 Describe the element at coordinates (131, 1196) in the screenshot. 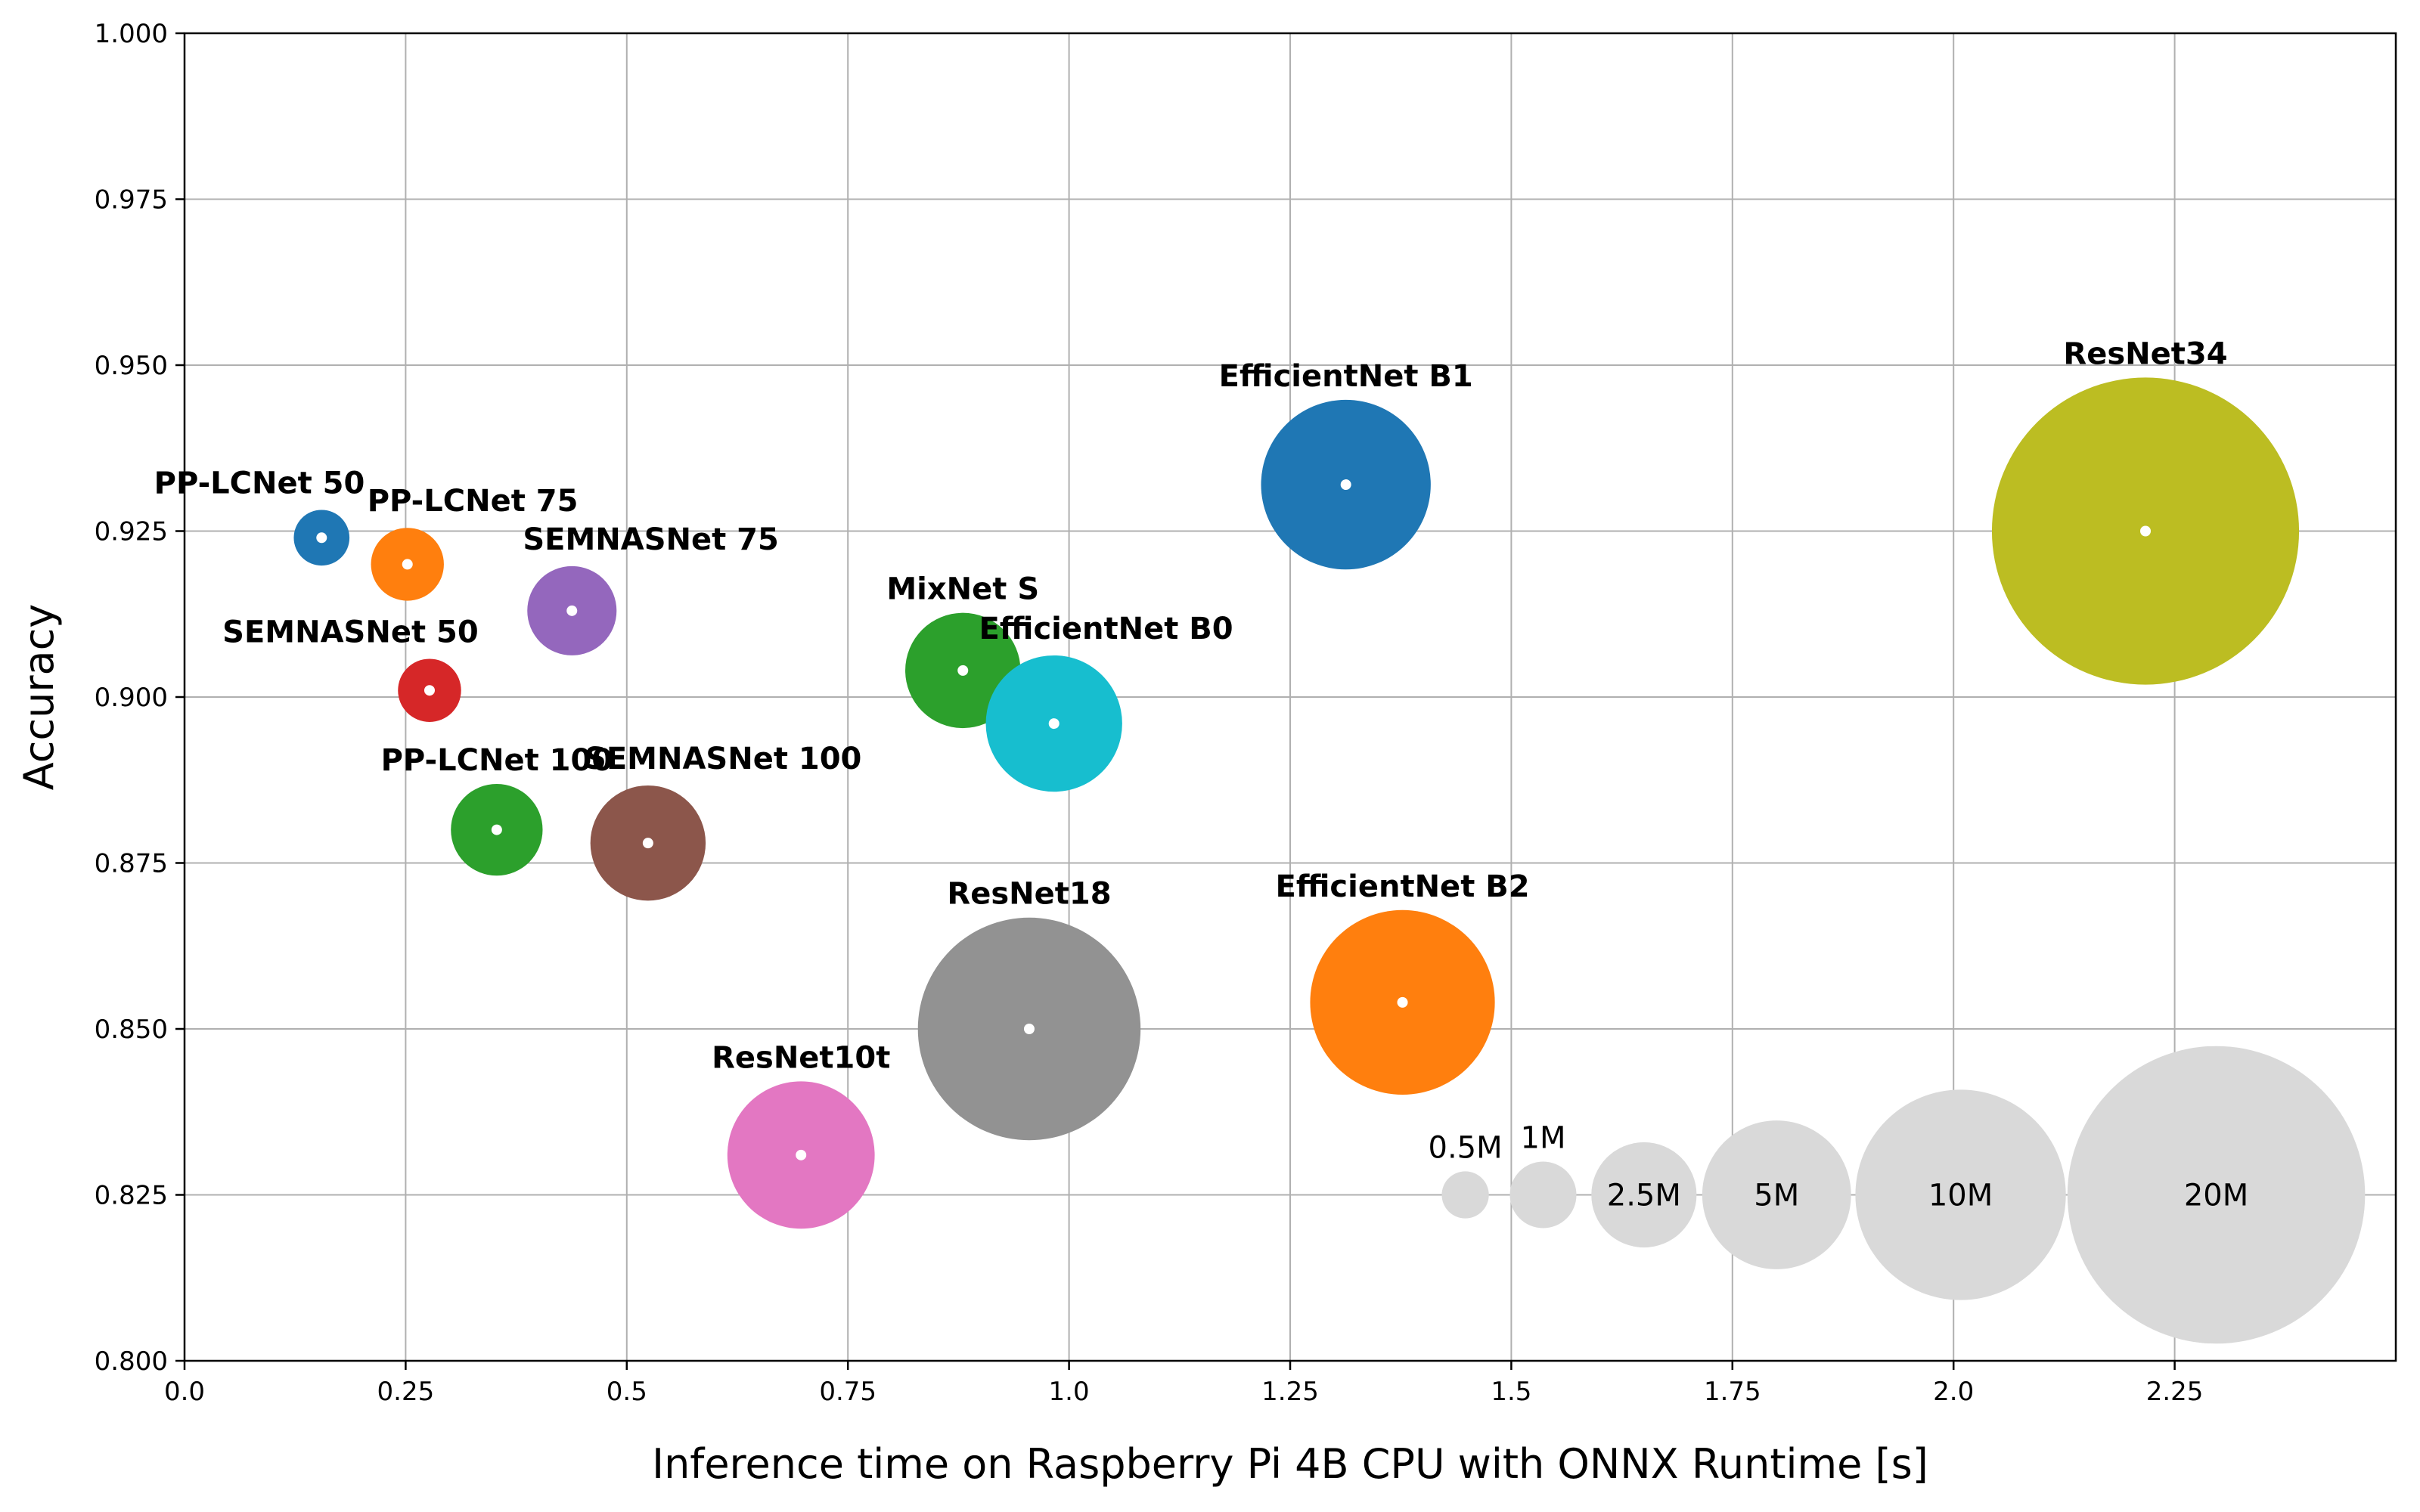

I see `y-tick-label: 0.825` at that location.